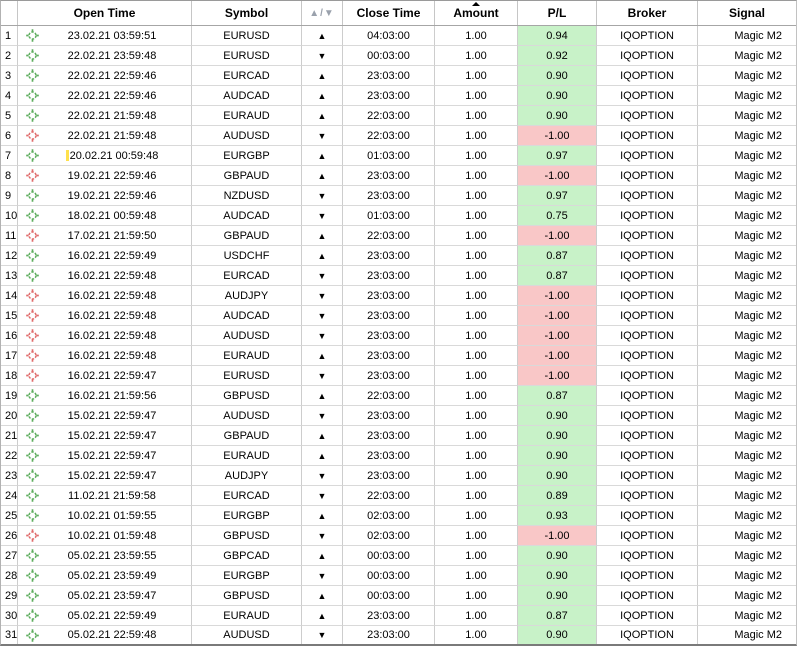 The width and height of the screenshot is (801, 646). What do you see at coordinates (105, 136) in the screenshot?
I see `open-time-cell: 22.02.21 21:59:48` at bounding box center [105, 136].